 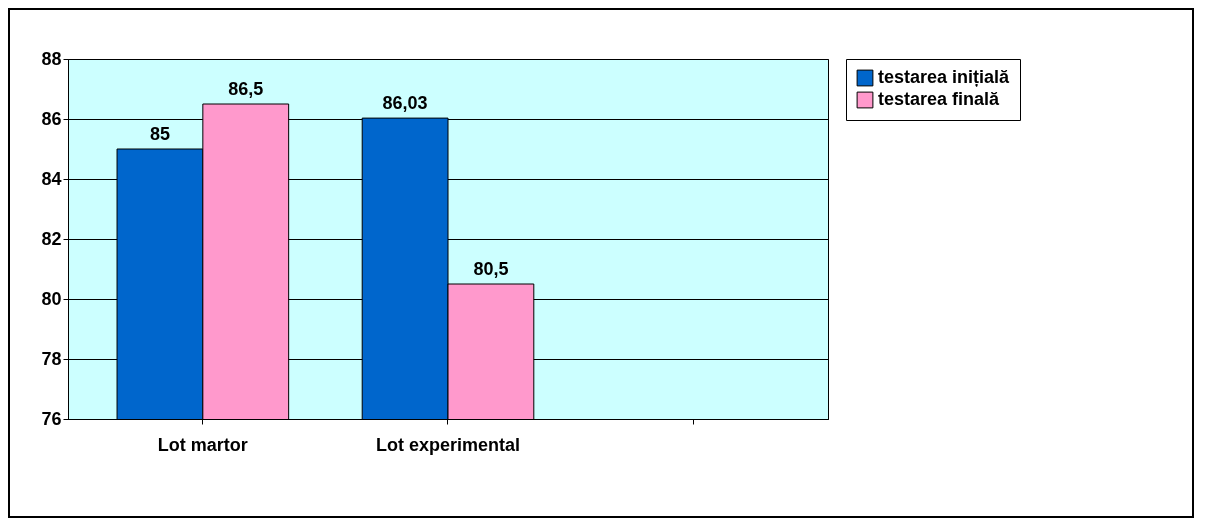 I want to click on y-tick-label: 80, so click(x=51, y=298).